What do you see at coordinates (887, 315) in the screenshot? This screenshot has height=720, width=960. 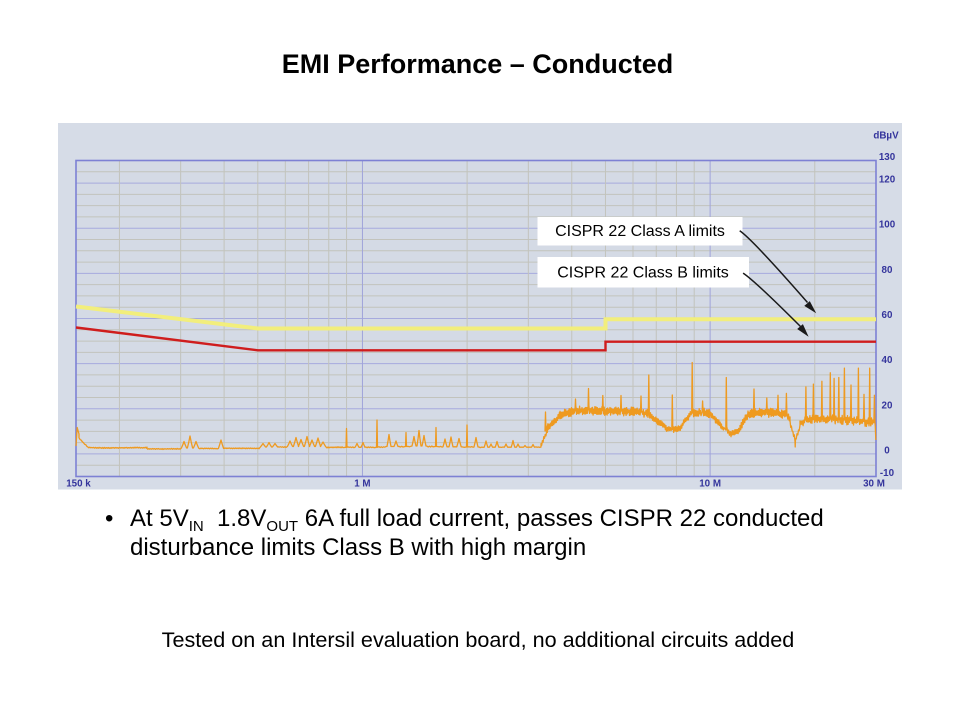 I see `svg-text: 60` at bounding box center [887, 315].